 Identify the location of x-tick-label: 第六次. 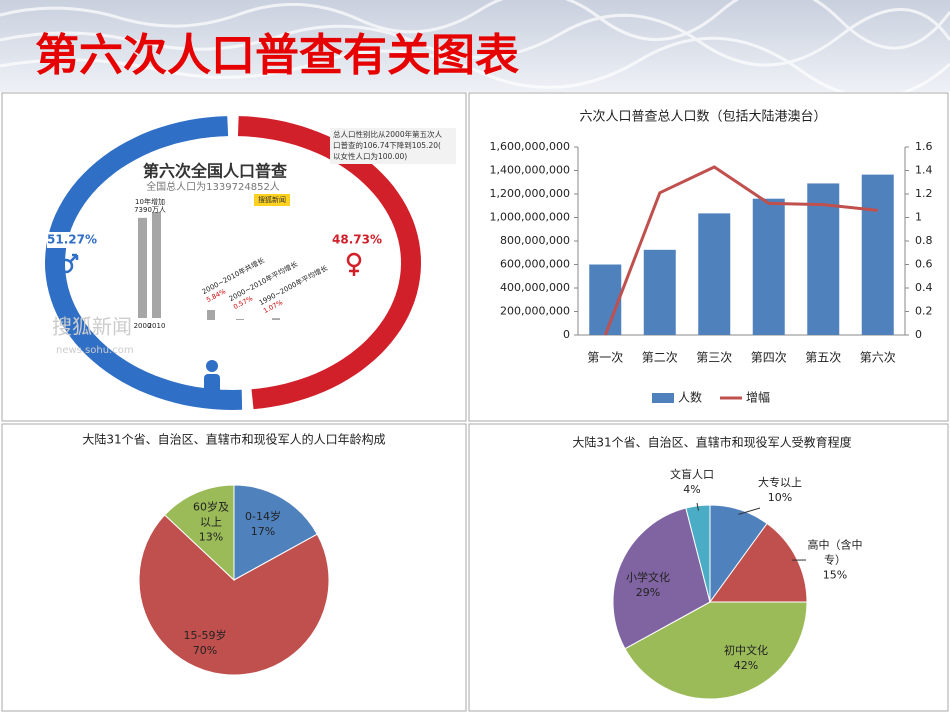
(878, 358).